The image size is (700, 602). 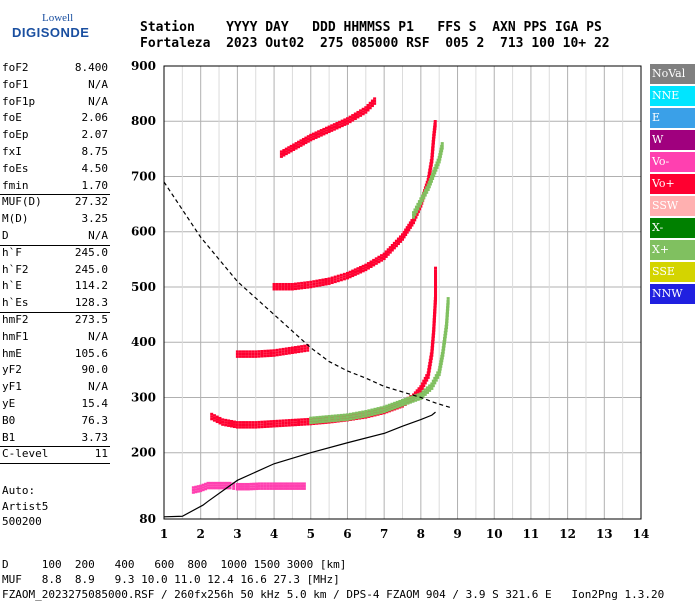 I want to click on param-value: N/A, so click(x=98, y=84).